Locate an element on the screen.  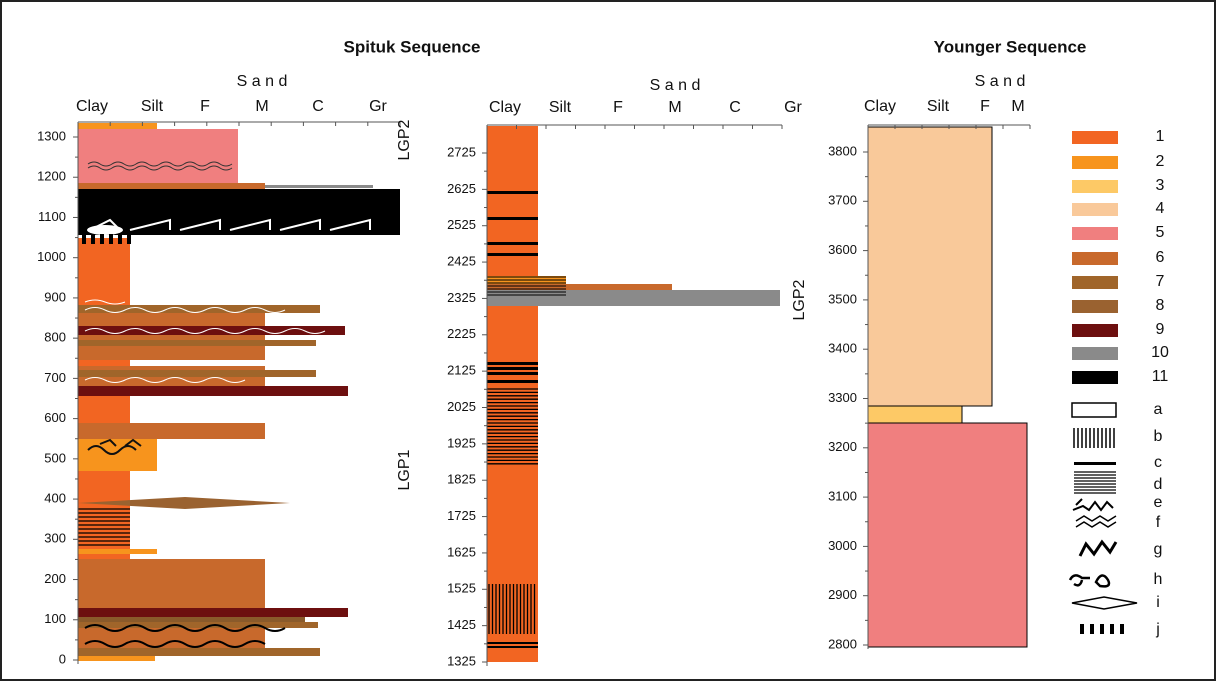
depth-label: 700 is located at coordinates (55, 377).